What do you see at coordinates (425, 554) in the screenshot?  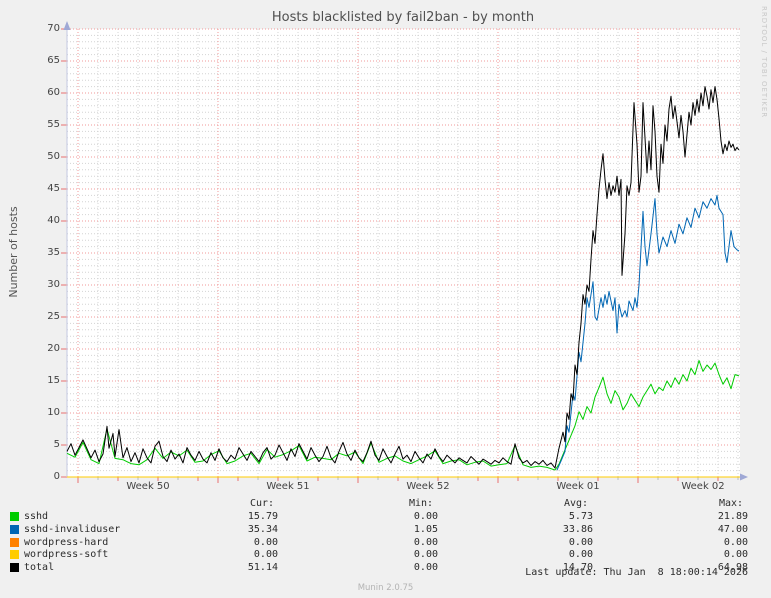 I see `legend-value-wordpress-soft-min: 0.00` at bounding box center [425, 554].